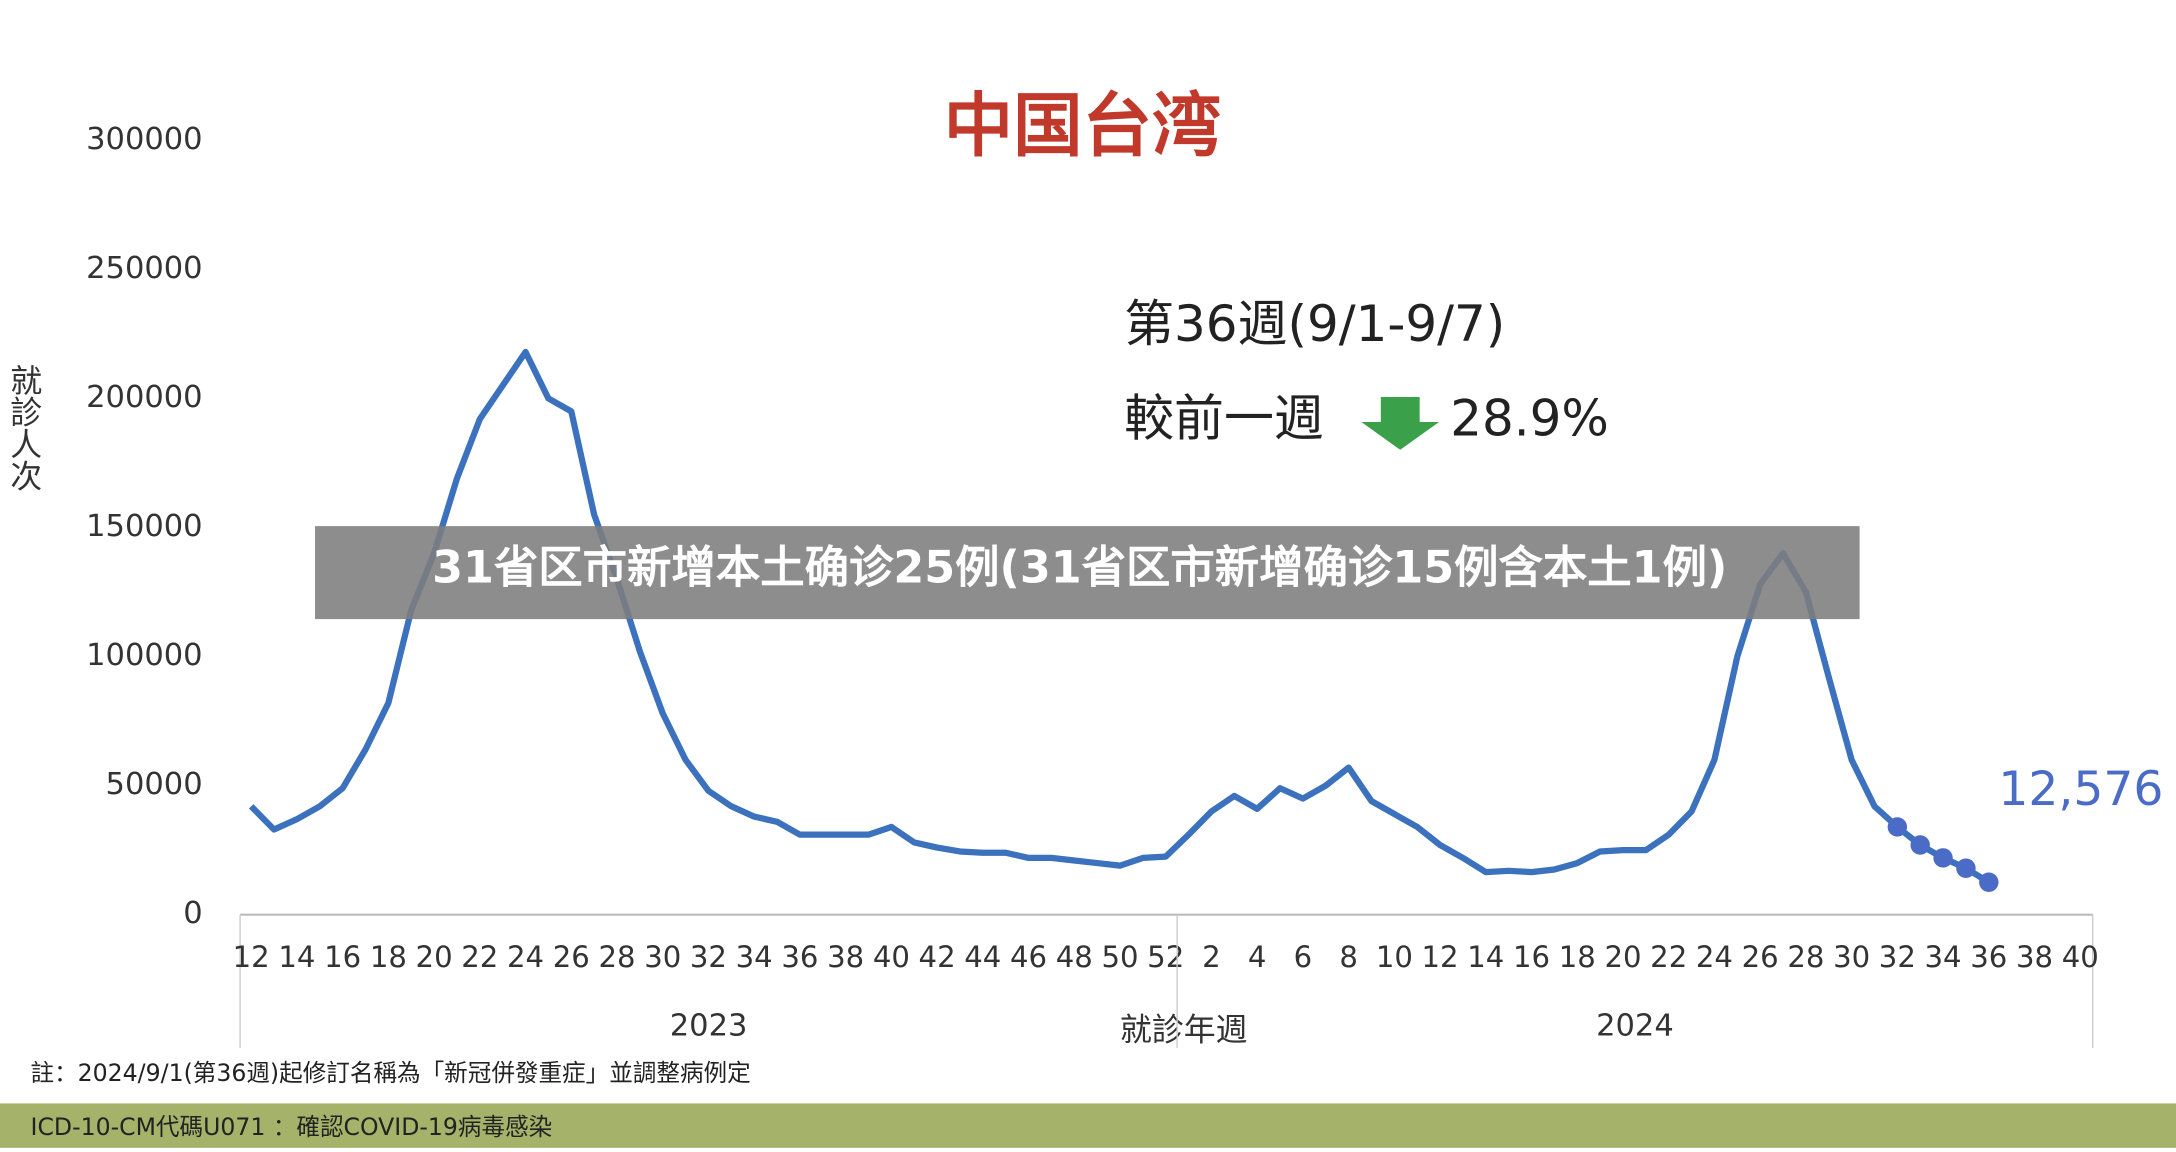  Describe the element at coordinates (1400, 423) in the screenshot. I see `down-arrow` at that location.